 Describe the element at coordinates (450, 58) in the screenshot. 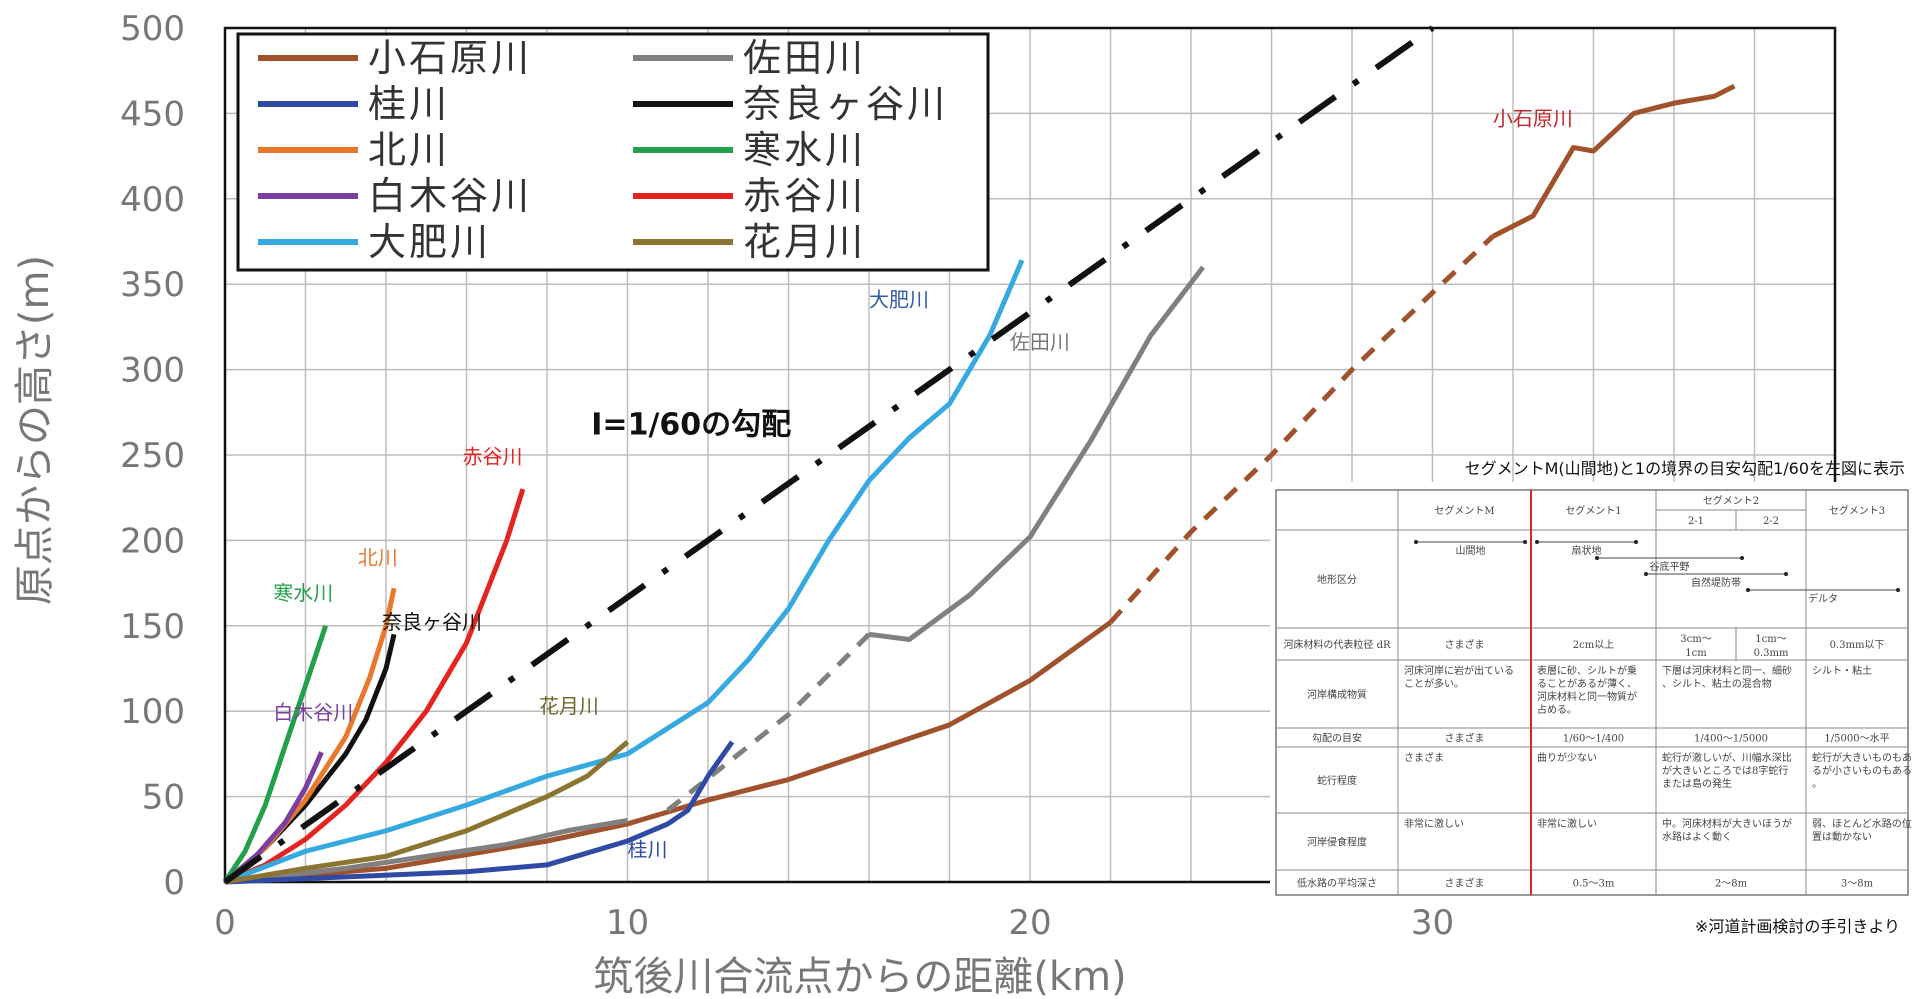

I see `legend-label: 小石原川` at that location.